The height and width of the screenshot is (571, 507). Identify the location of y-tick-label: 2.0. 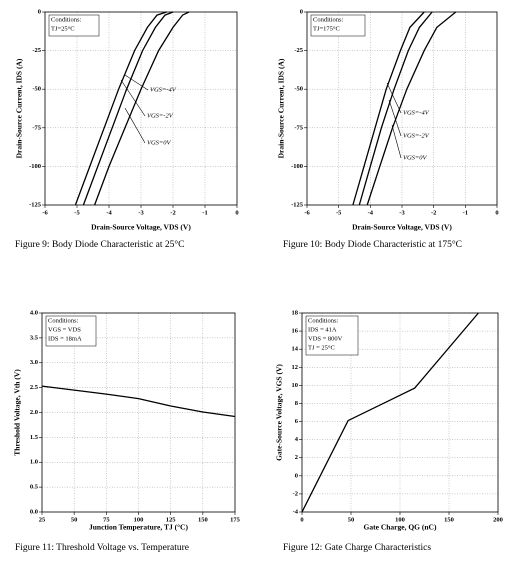
(34, 412).